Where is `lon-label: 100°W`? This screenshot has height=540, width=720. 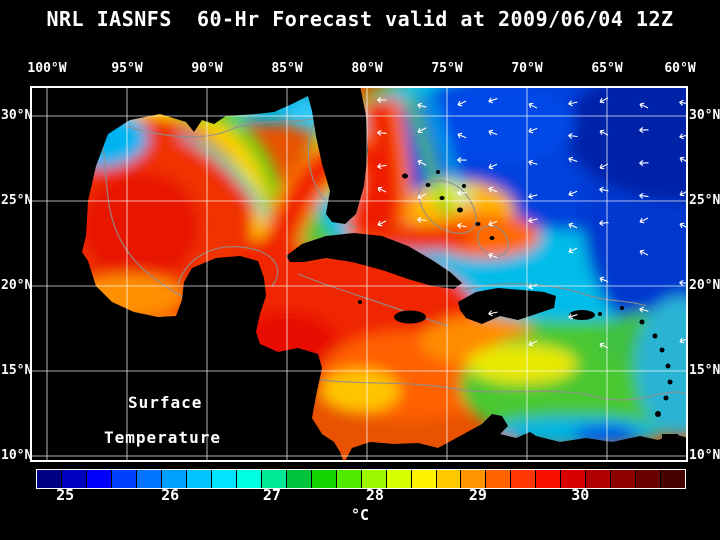
lon-label: 100°W is located at coordinates (47, 68).